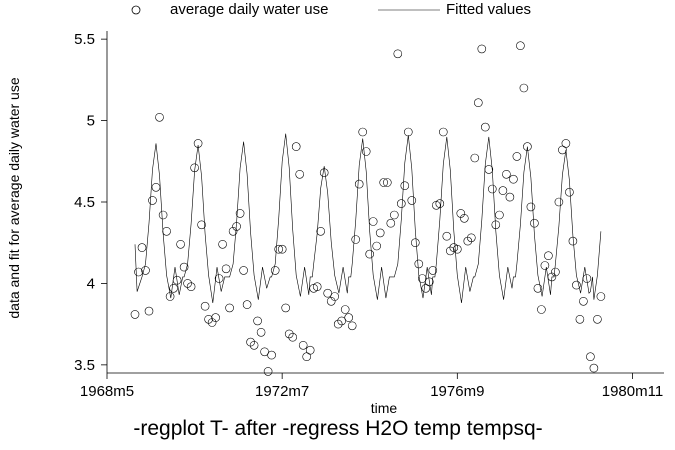  Describe the element at coordinates (371, 386) in the screenshot. I see `x-ticks: 1968m5 1972m7 1976m9 1980m11` at that location.